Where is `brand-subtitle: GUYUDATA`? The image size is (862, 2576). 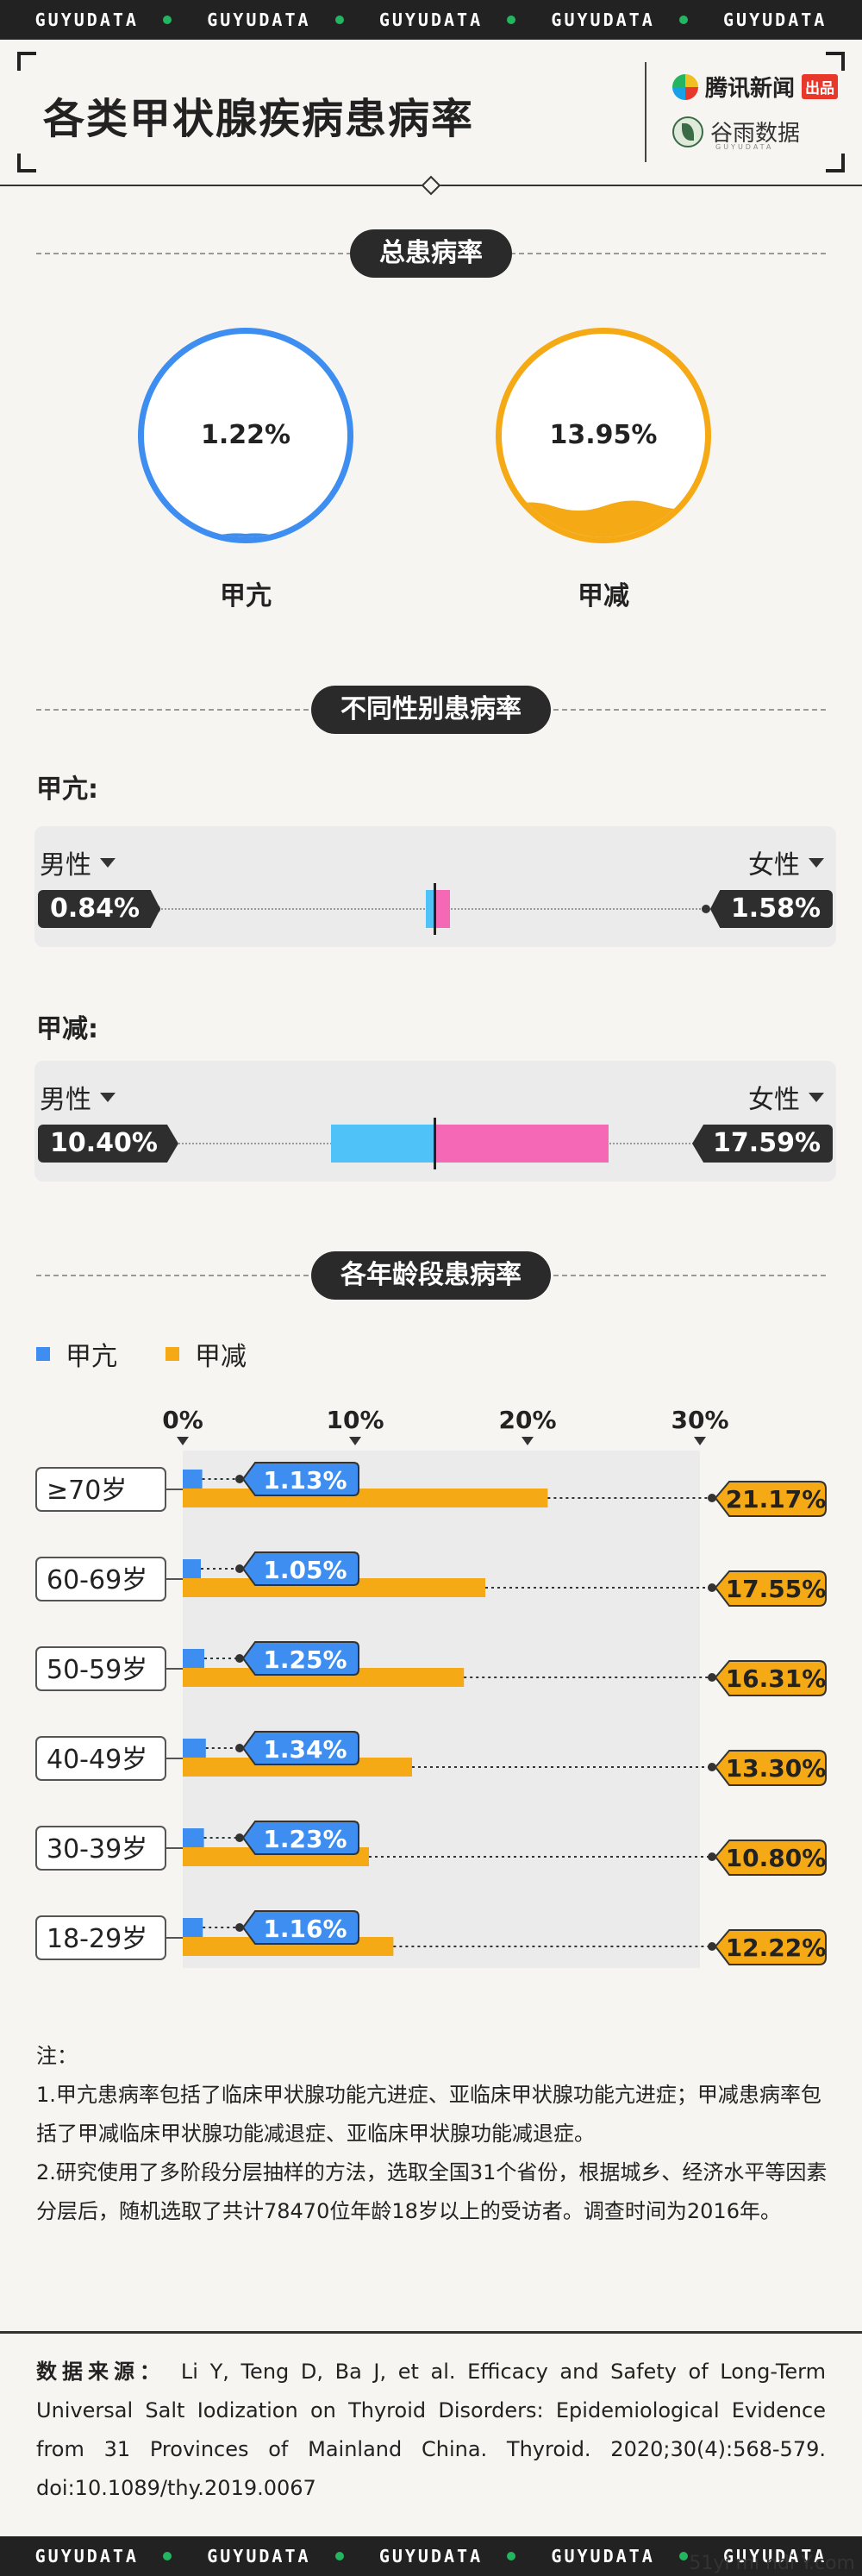 brand-subtitle: GUYUDATA is located at coordinates (744, 147).